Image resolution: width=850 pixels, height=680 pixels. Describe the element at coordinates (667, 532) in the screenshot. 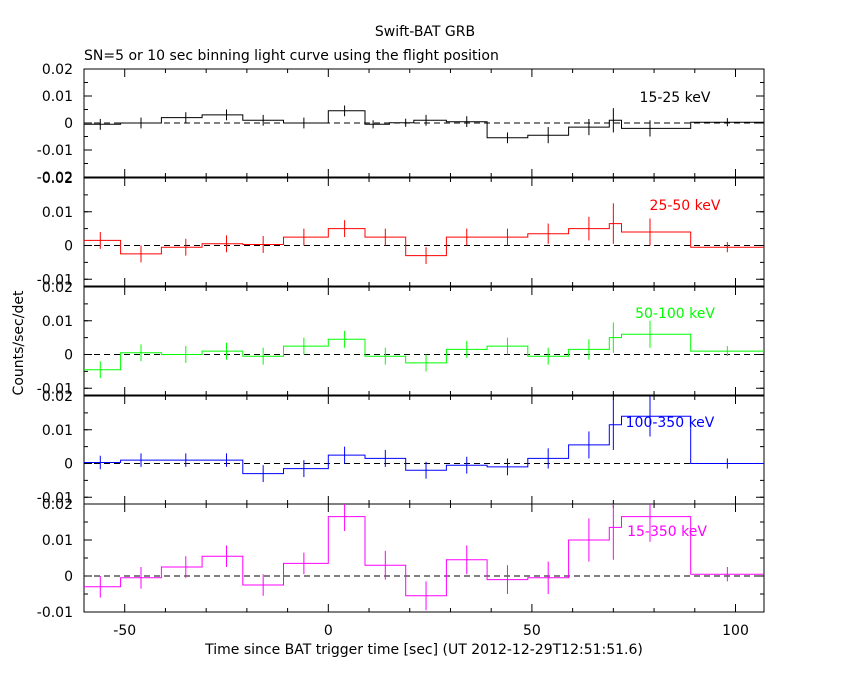

I see `band-label: 15-350 keV` at that location.